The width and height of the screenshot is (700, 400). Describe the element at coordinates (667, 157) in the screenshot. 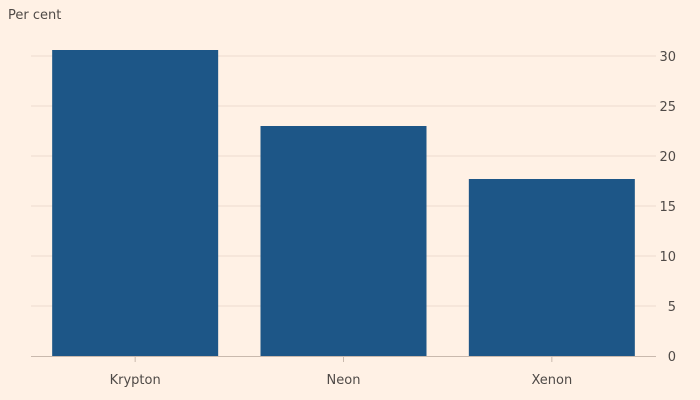

I see `y-tick-label: 20` at that location.